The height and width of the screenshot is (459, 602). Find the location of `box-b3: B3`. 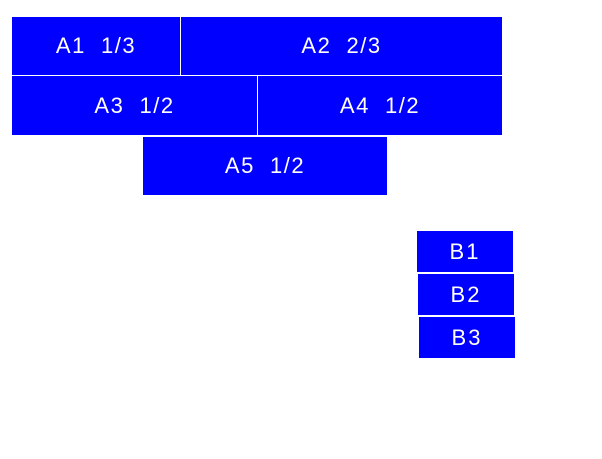

box-b3: B3 is located at coordinates (467, 337).